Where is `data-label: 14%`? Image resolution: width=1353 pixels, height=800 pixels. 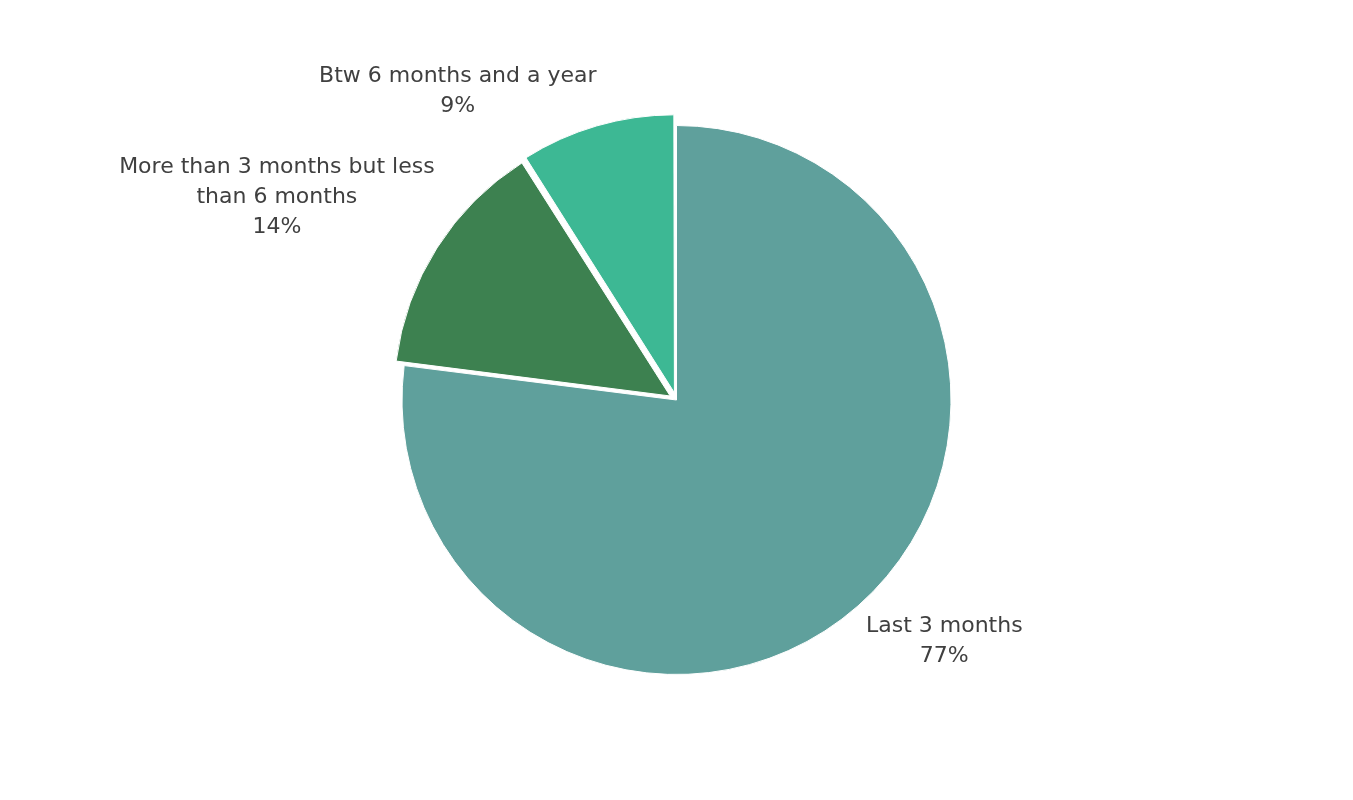
data-label: 14% is located at coordinates (277, 226).